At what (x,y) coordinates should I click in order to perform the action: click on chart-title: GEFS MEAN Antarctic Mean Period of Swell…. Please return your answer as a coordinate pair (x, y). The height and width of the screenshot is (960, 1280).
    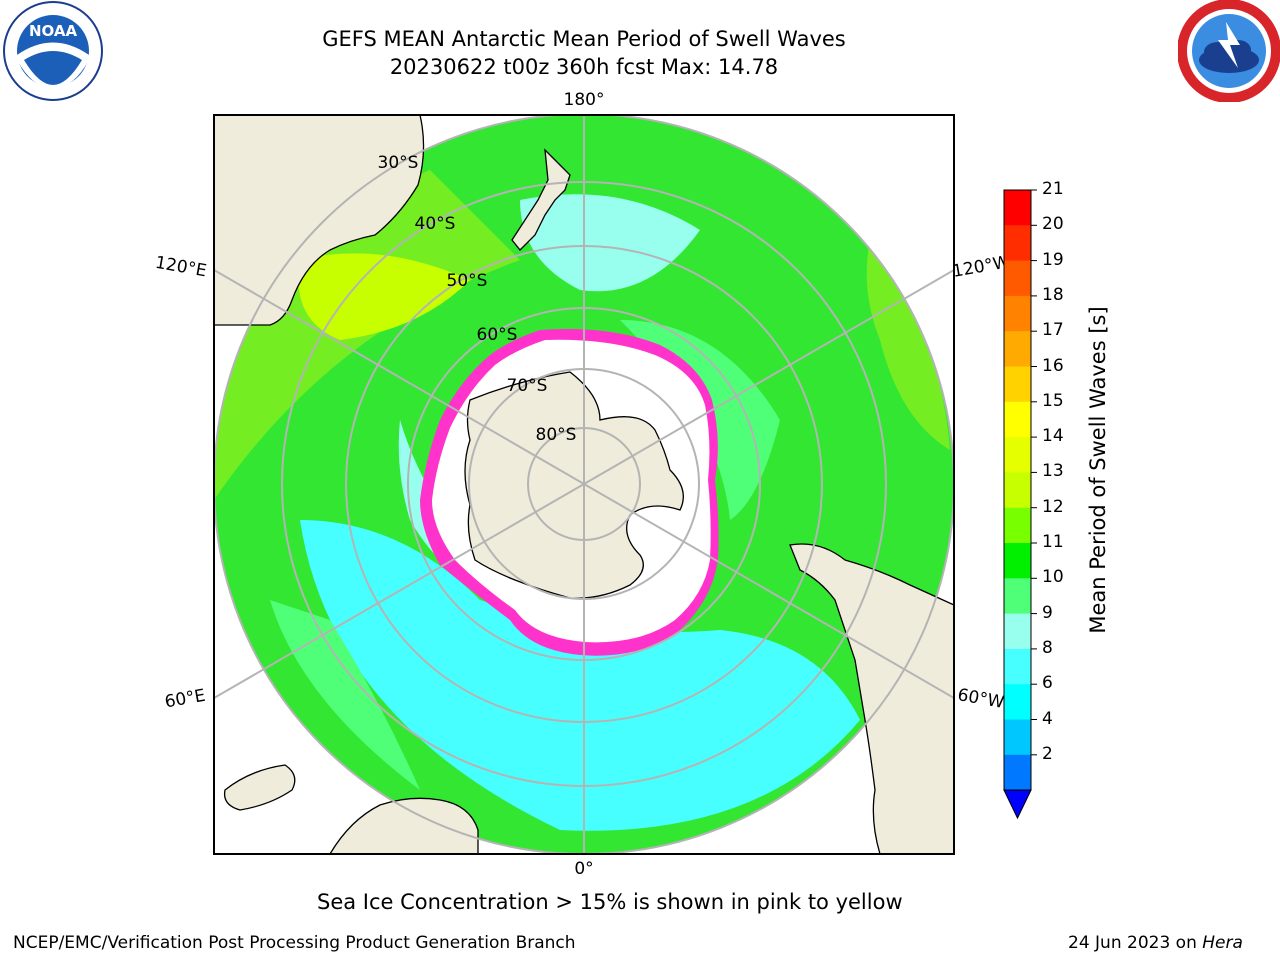
    Looking at the image, I should click on (584, 39).